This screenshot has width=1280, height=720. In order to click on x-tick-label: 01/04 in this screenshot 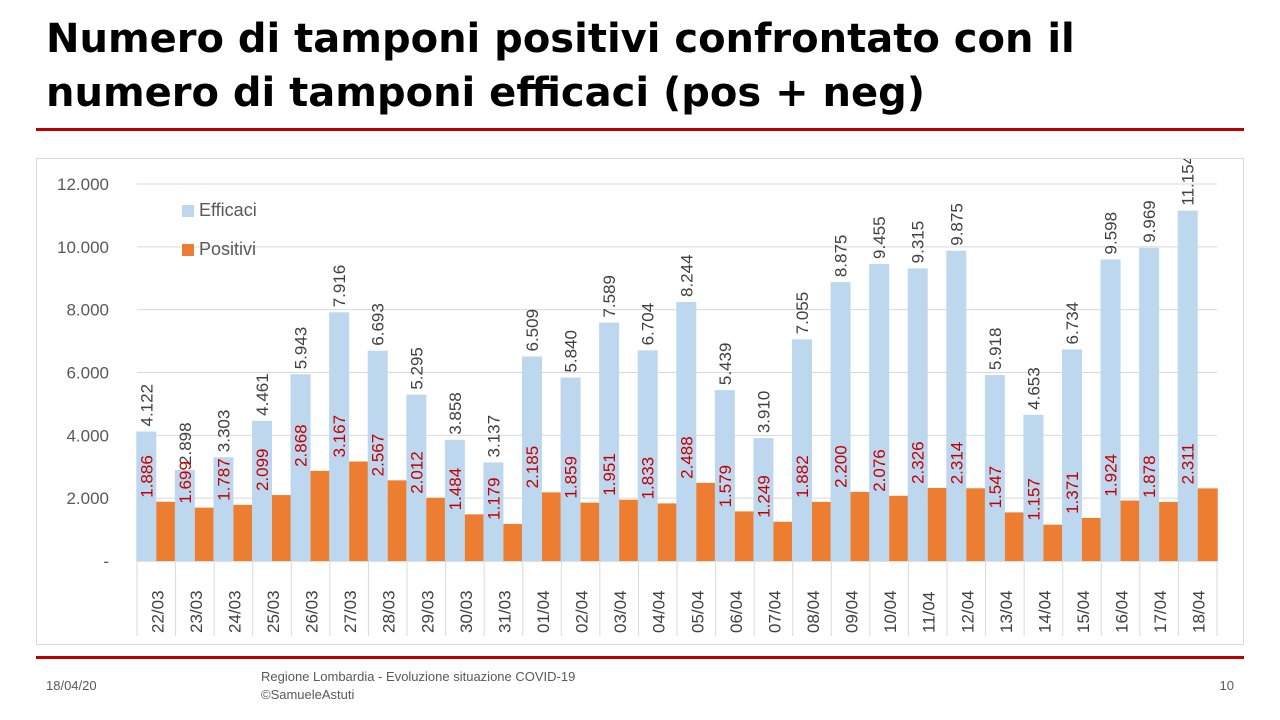, I will do `click(543, 611)`.